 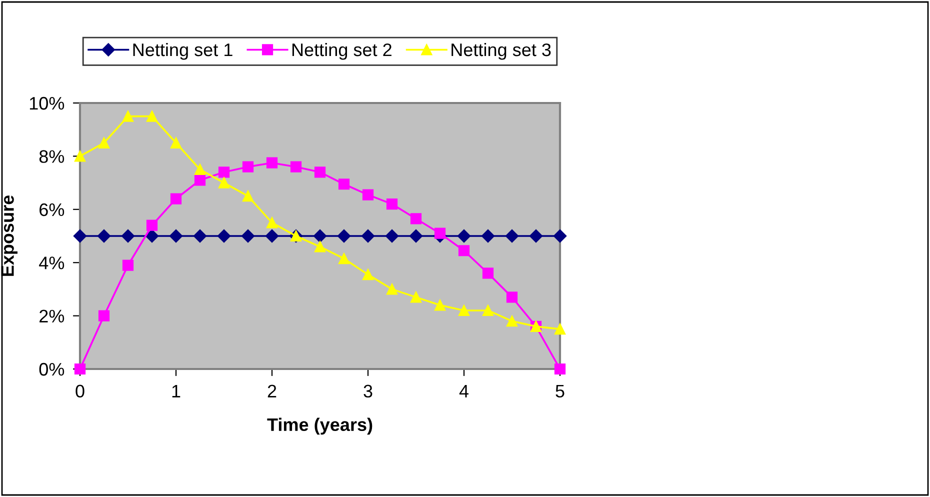 What do you see at coordinates (176, 391) in the screenshot?
I see `x-tick-label: 1` at bounding box center [176, 391].